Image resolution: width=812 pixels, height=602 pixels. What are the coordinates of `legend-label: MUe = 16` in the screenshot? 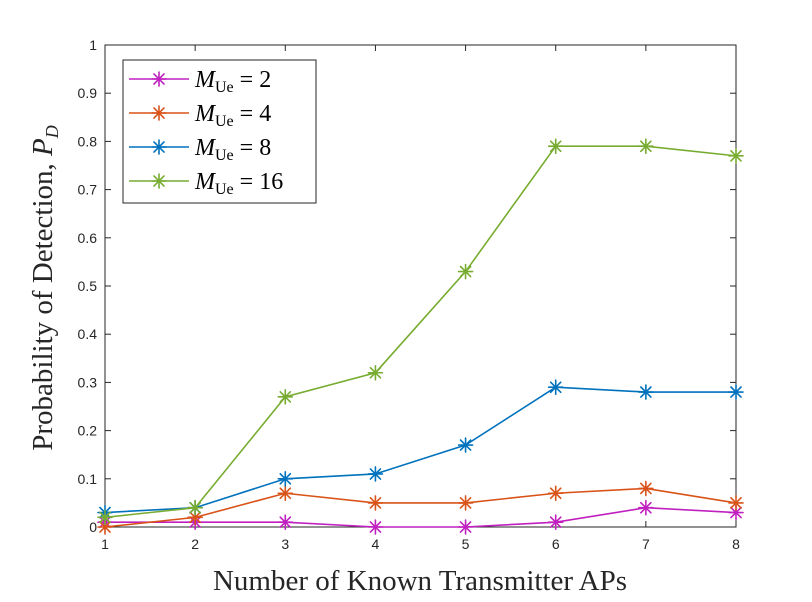 It's located at (238, 183).